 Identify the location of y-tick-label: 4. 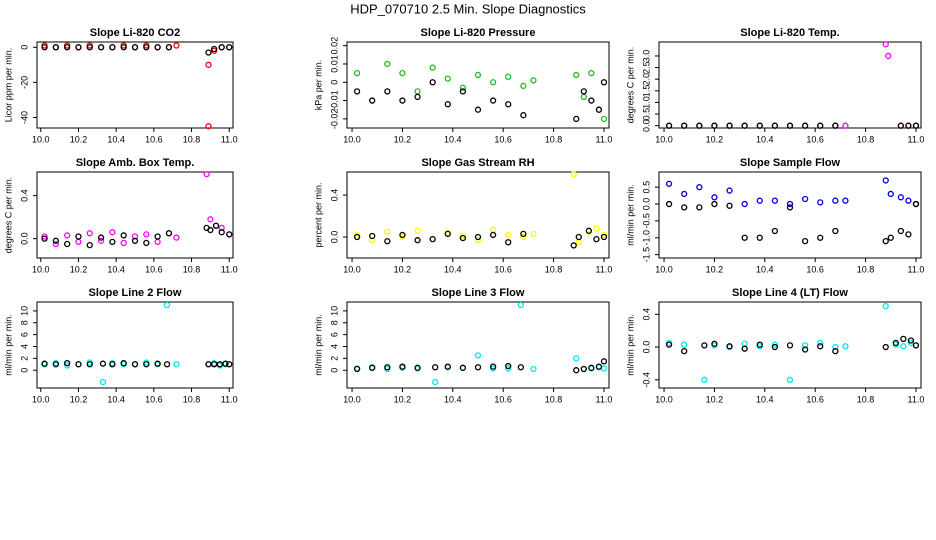
(334, 346).